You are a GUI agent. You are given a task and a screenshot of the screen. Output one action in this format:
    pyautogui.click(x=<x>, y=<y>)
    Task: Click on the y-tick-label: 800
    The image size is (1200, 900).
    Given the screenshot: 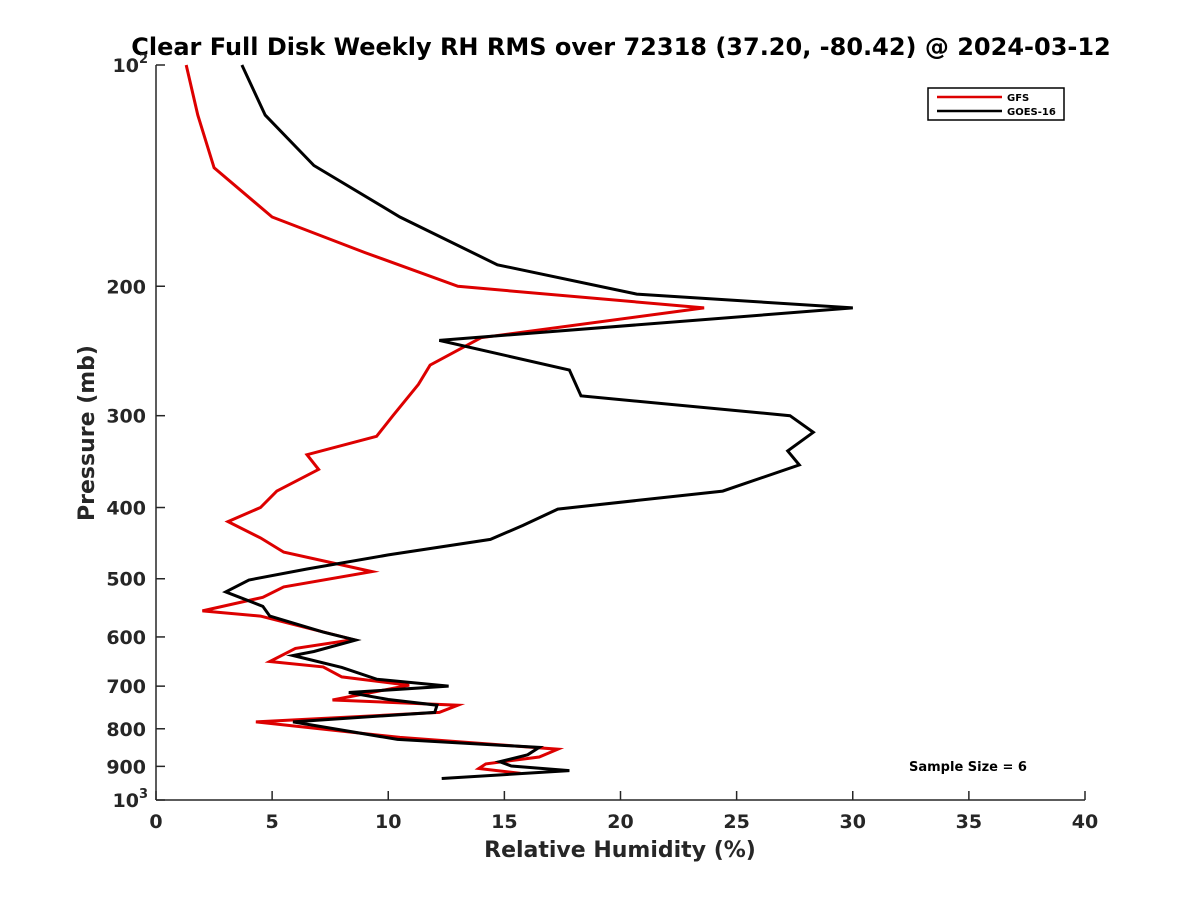 What is the action you would take?
    pyautogui.click(x=126, y=730)
    